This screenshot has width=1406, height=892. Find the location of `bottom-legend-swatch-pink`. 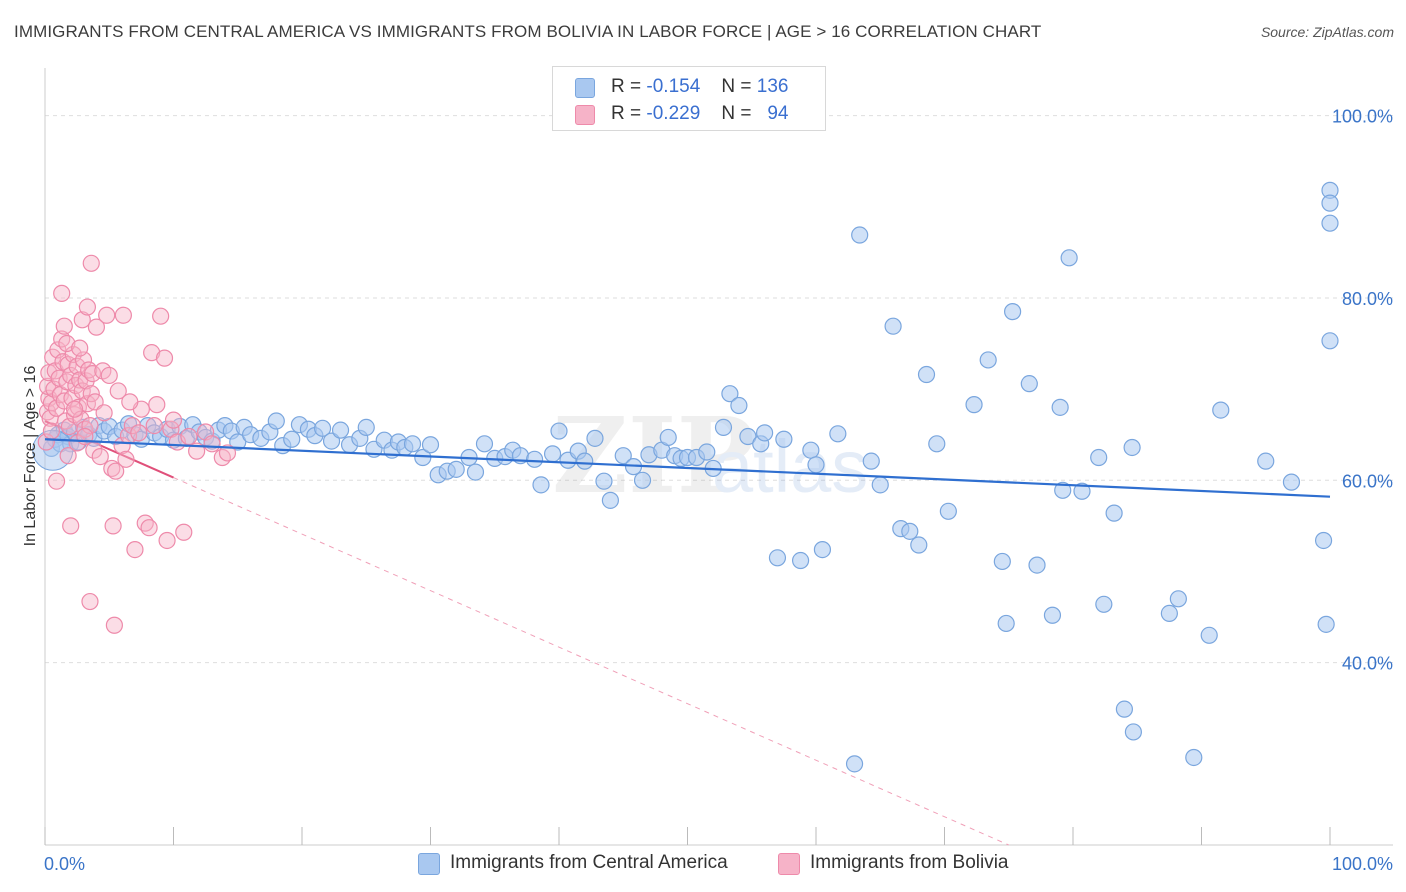

bottom-legend-swatch-pink is located at coordinates (789, 864).